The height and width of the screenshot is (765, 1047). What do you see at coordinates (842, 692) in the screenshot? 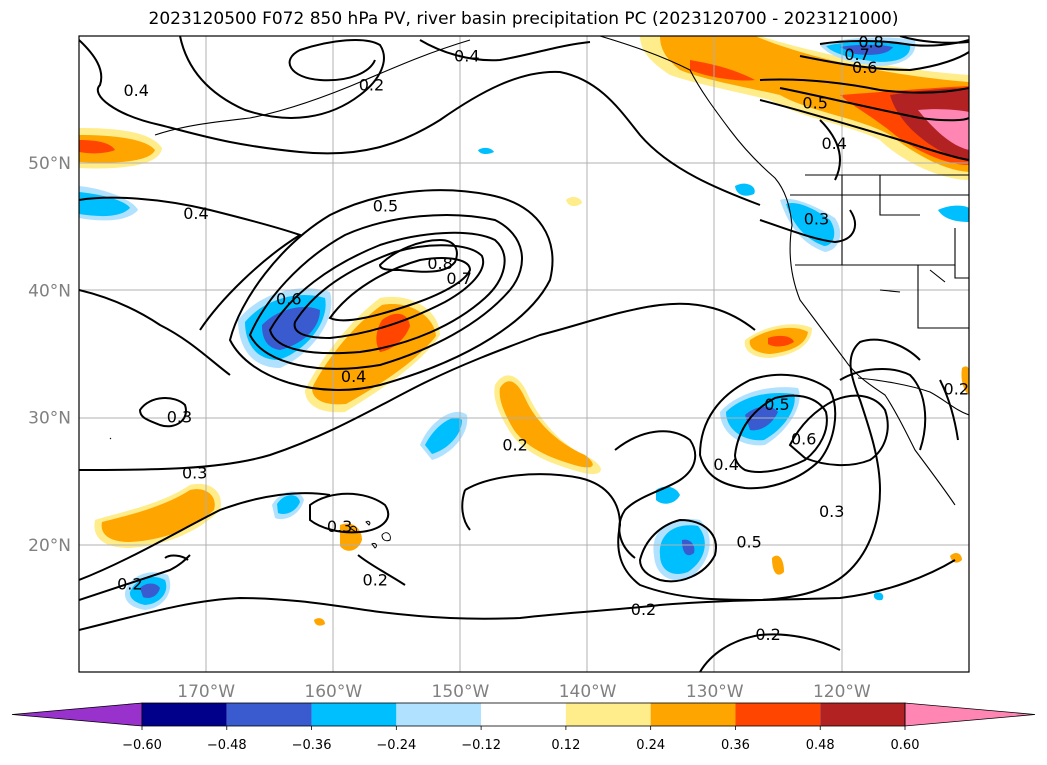
I see `lon-tick-label: 120°W` at bounding box center [842, 692].